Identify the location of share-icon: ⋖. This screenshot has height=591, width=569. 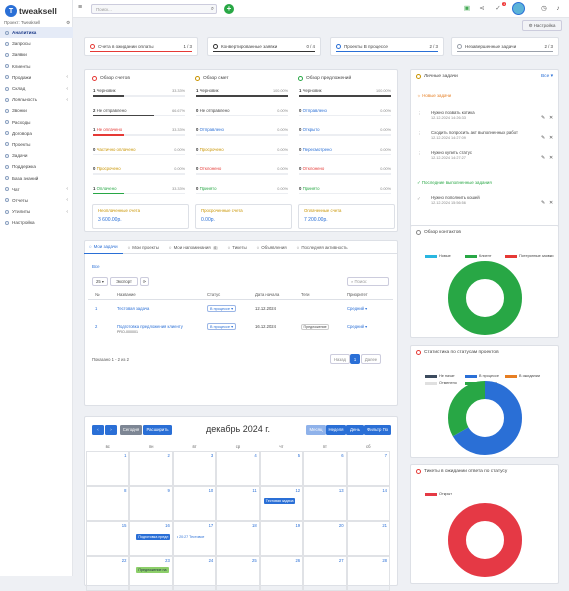
(482, 8).